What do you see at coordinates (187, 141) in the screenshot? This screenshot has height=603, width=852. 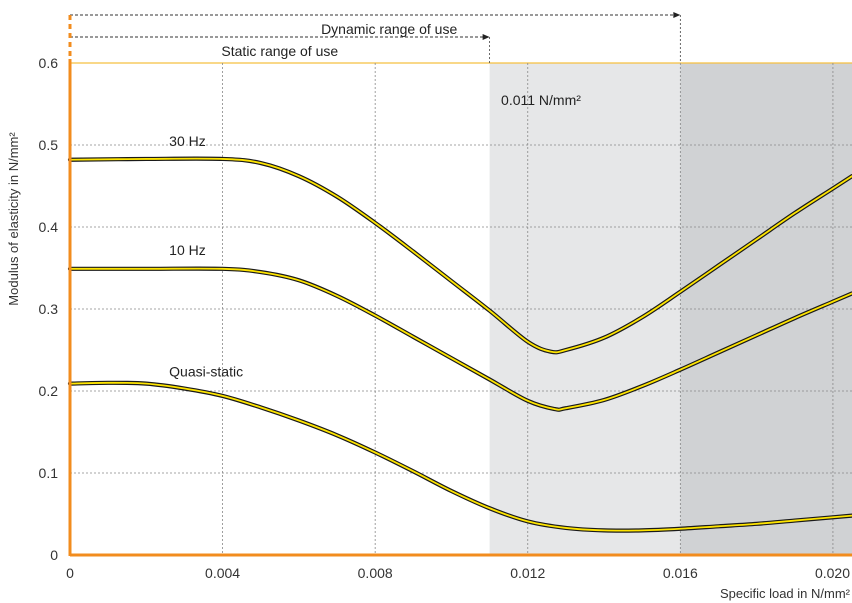 I see `annotation-label: 30 Hz` at bounding box center [187, 141].